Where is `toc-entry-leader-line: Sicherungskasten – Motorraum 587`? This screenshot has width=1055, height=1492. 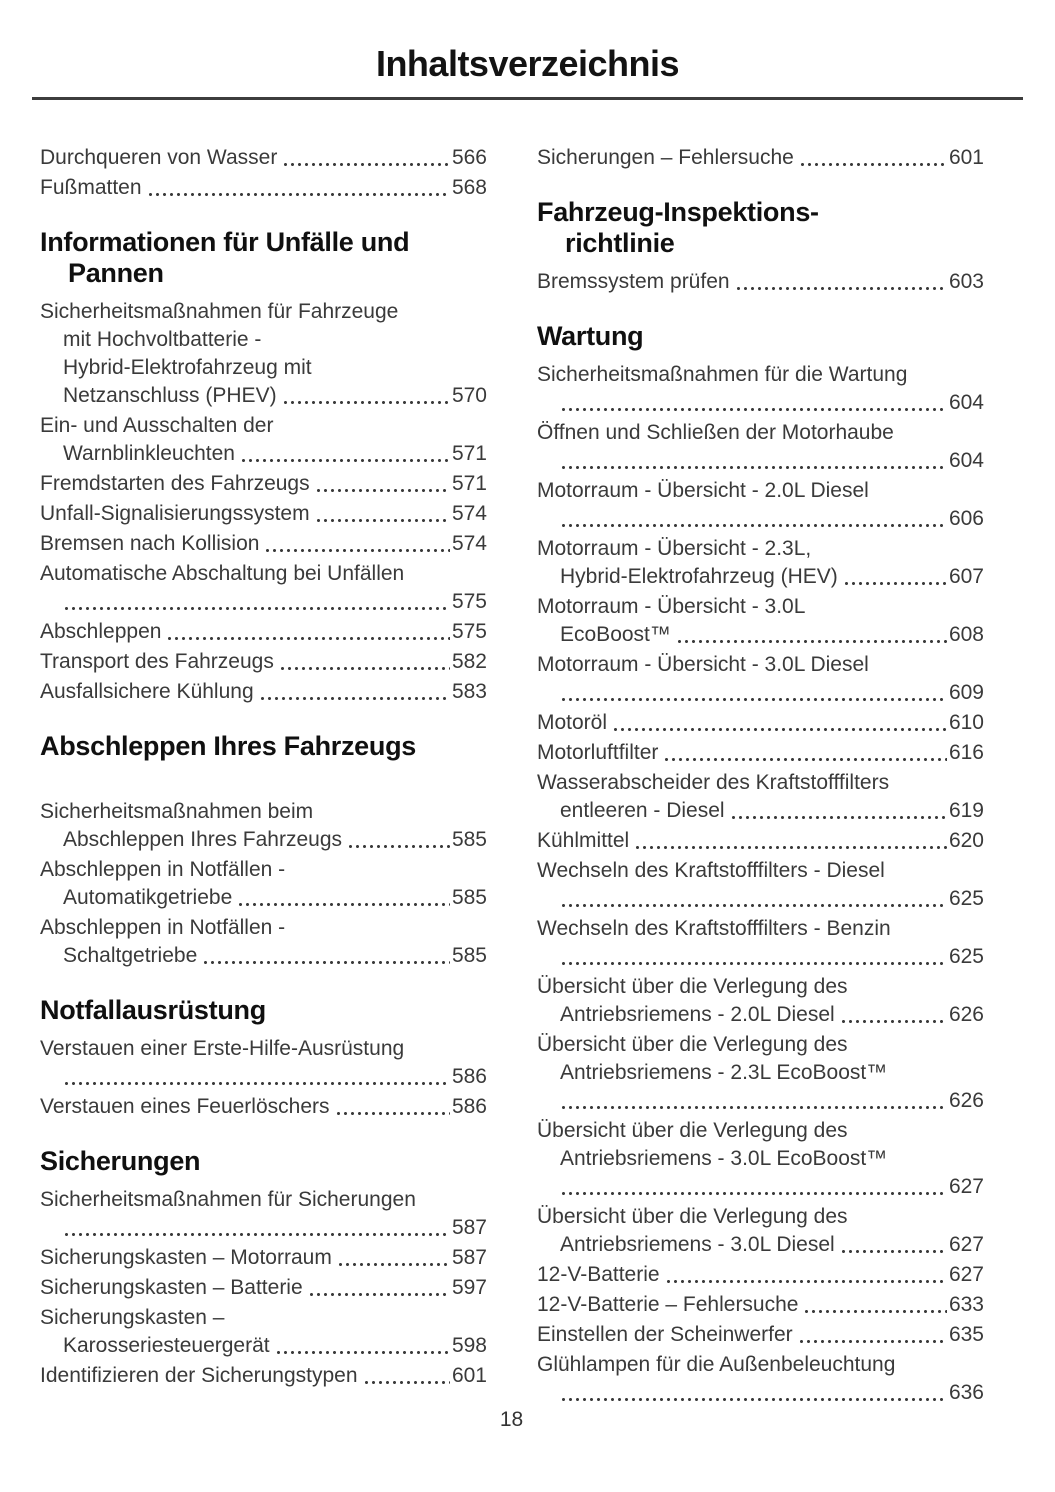 toc-entry-leader-line: Sicherungskasten – Motorraum 587 is located at coordinates (263, 1258).